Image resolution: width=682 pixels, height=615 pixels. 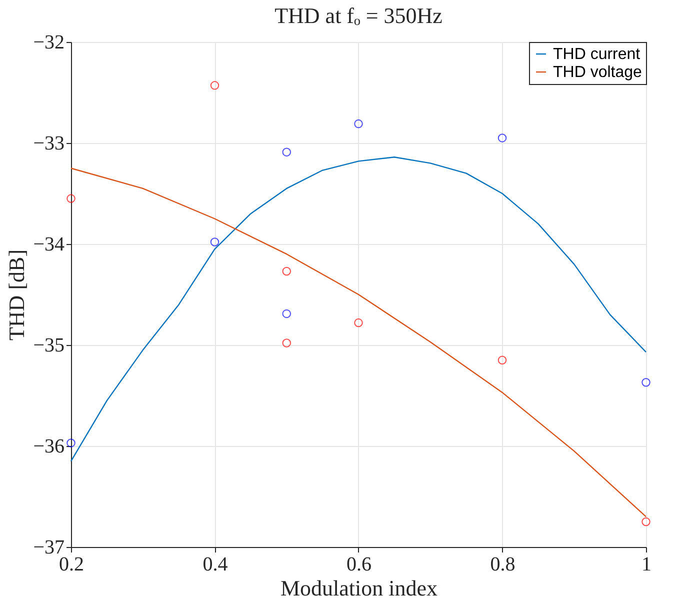 I want to click on y-axis-title: THD [dB], so click(x=17, y=295).